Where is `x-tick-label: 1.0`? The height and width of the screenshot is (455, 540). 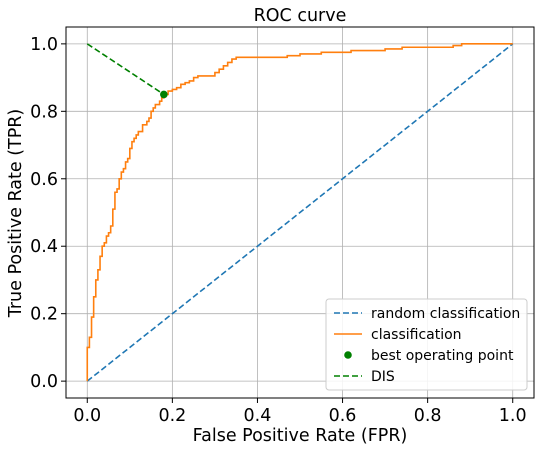
x-tick-label: 1.0 is located at coordinates (513, 416).